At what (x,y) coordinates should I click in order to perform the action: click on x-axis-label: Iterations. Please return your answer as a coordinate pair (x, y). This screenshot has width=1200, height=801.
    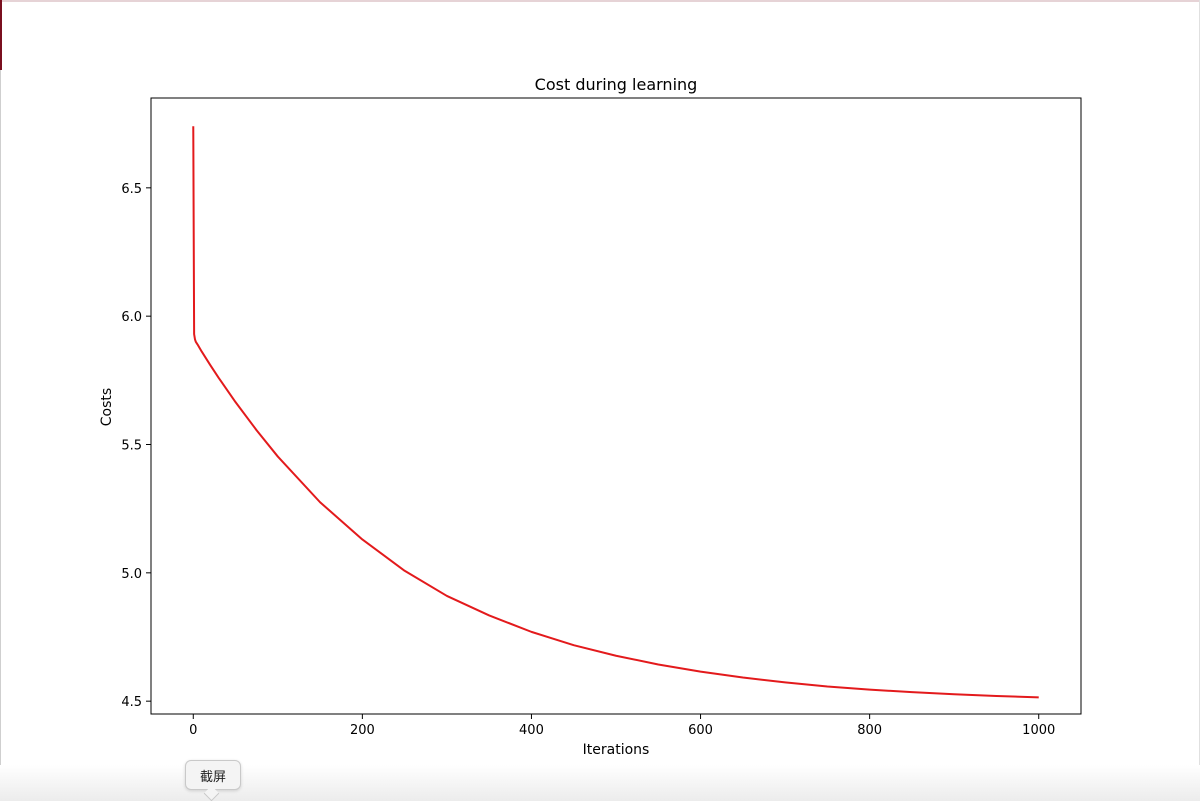
    Looking at the image, I should click on (616, 750).